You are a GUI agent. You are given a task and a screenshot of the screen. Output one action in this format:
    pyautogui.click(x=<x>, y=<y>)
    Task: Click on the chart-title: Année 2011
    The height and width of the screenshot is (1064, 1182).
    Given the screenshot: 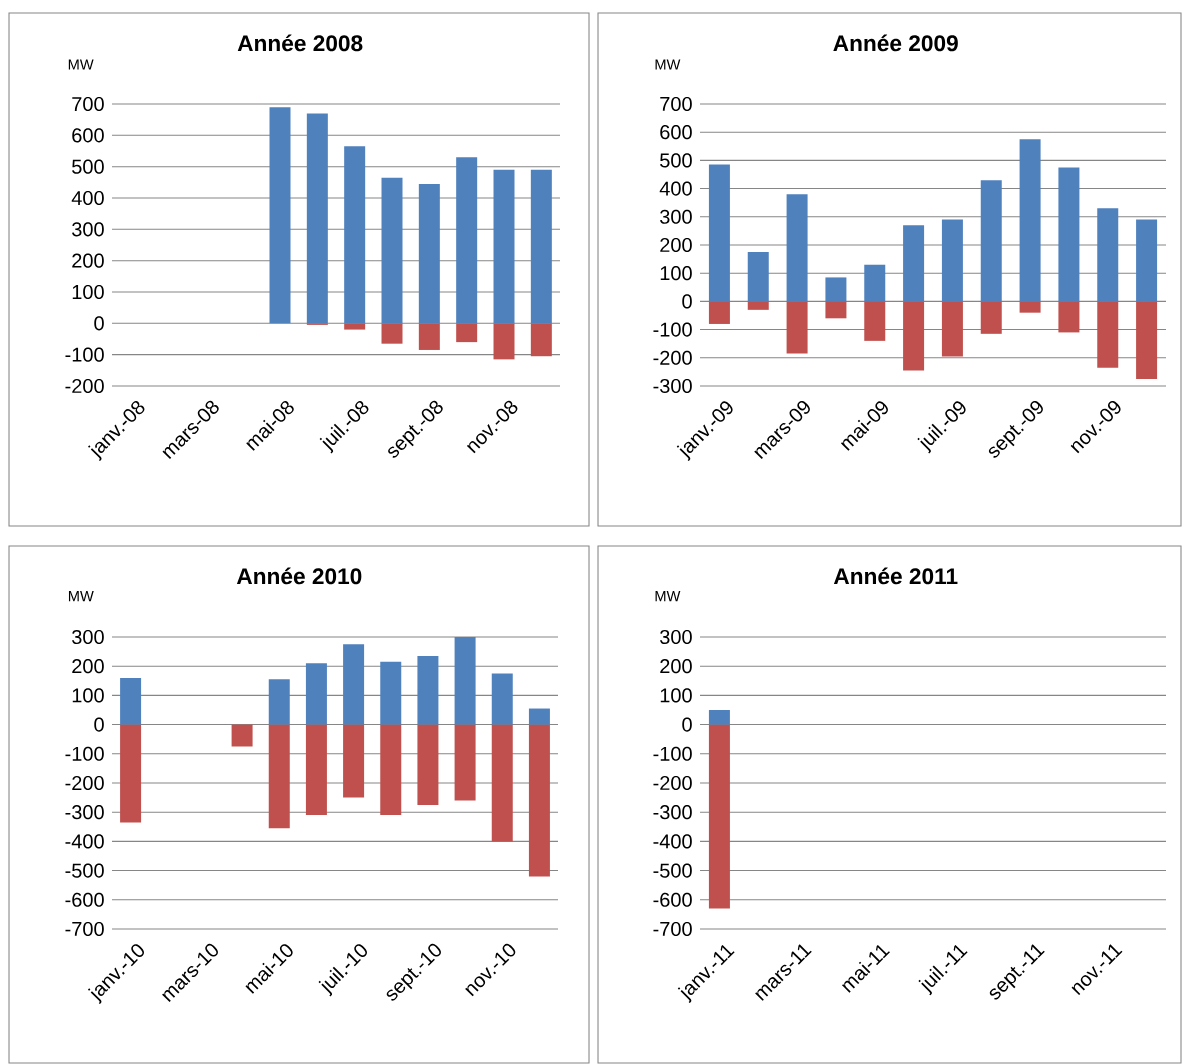 What is the action you would take?
    pyautogui.click(x=895, y=576)
    